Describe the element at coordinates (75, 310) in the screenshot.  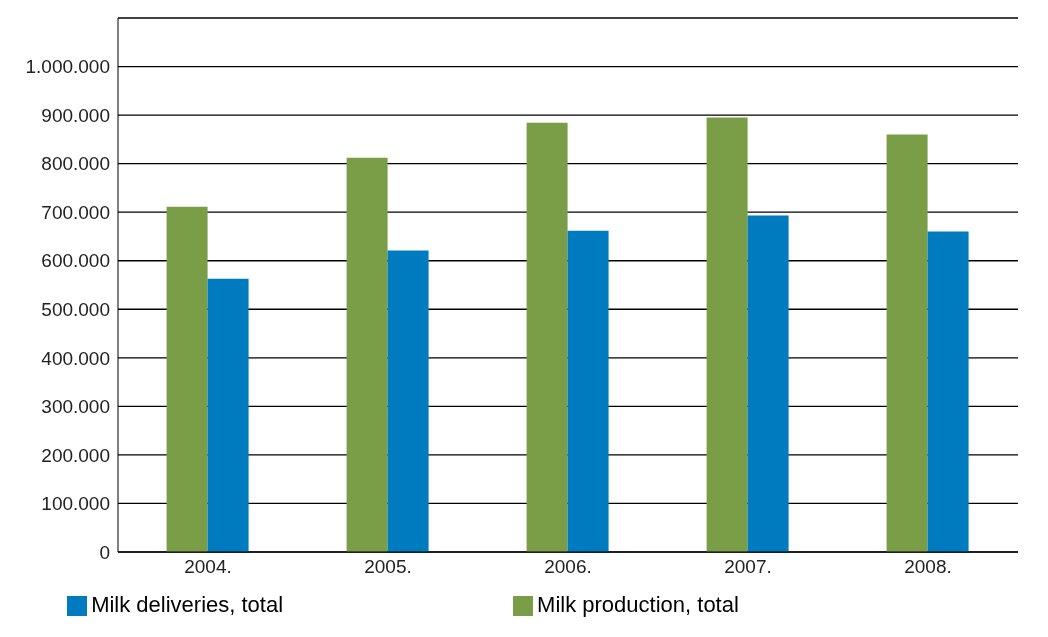
I see `y-tick-label: 500.000` at that location.